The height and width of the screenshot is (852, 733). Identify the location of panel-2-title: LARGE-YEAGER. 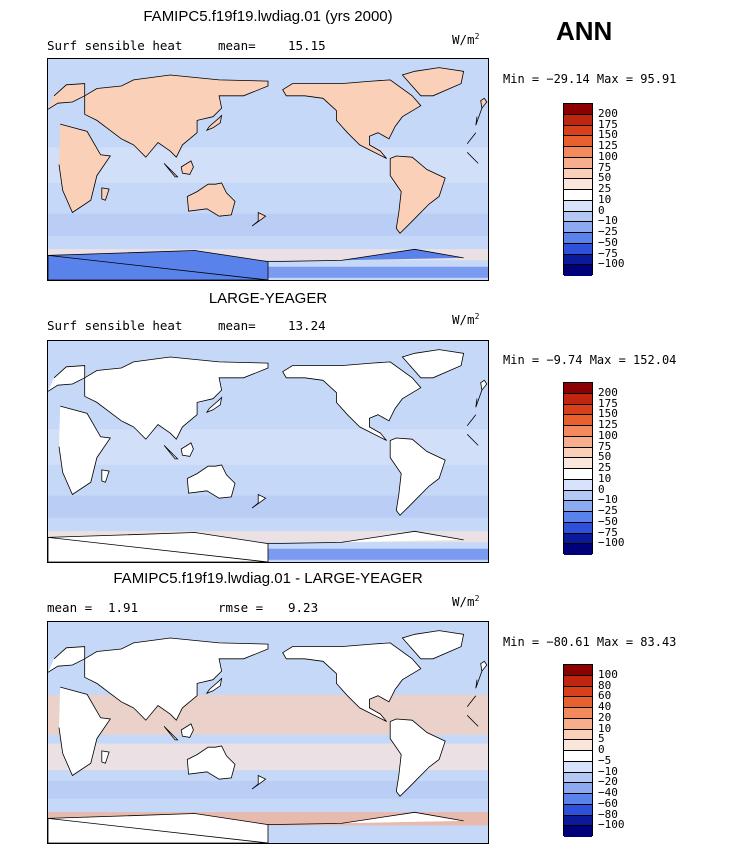
(268, 298).